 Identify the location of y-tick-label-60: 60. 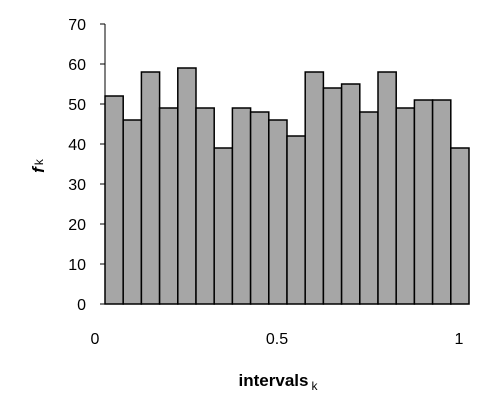
(77, 65).